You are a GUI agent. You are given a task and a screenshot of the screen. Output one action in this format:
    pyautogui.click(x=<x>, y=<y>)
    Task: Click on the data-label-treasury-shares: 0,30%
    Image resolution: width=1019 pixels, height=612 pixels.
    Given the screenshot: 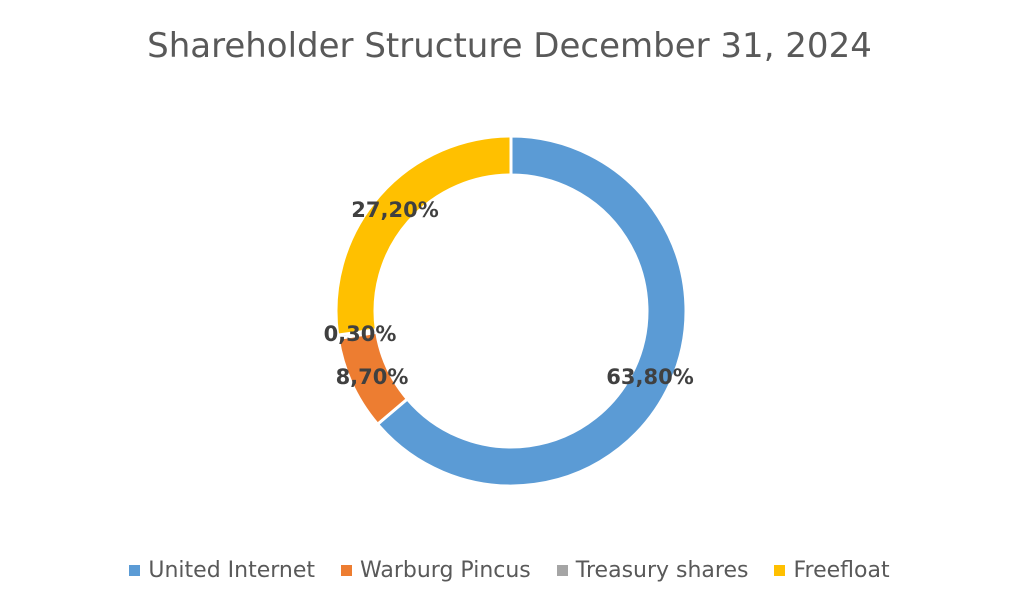 What is the action you would take?
    pyautogui.click(x=360, y=334)
    